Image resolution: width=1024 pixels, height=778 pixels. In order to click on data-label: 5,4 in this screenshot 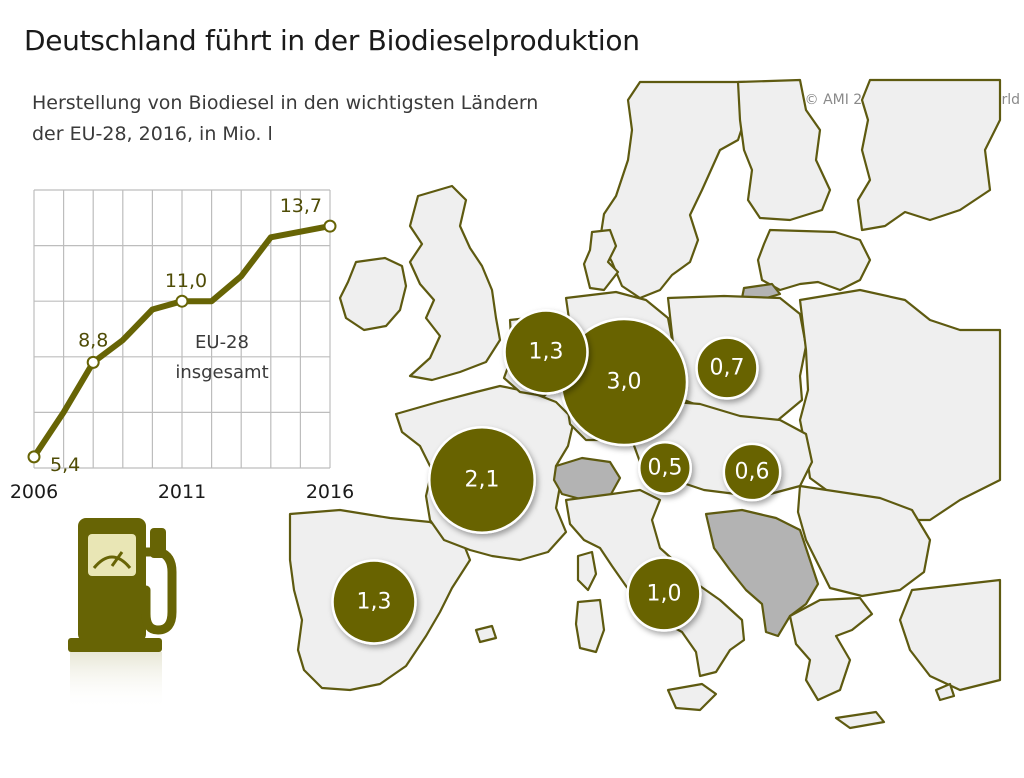, I will do `click(65, 465)`.